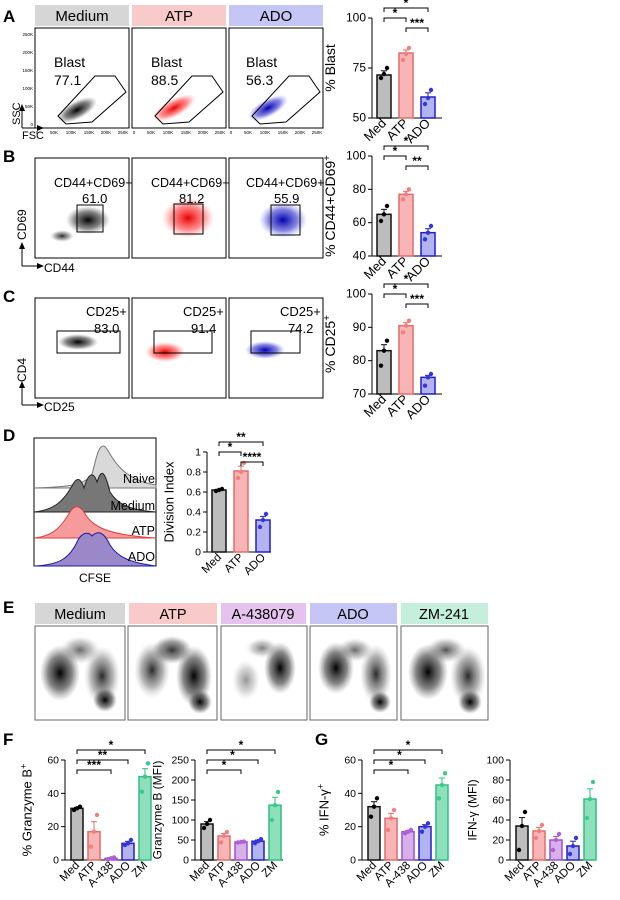 The width and height of the screenshot is (620, 900). What do you see at coordinates (399, 755) in the screenshot?
I see `sig-label-G-ifng-pct-1: *` at bounding box center [399, 755].